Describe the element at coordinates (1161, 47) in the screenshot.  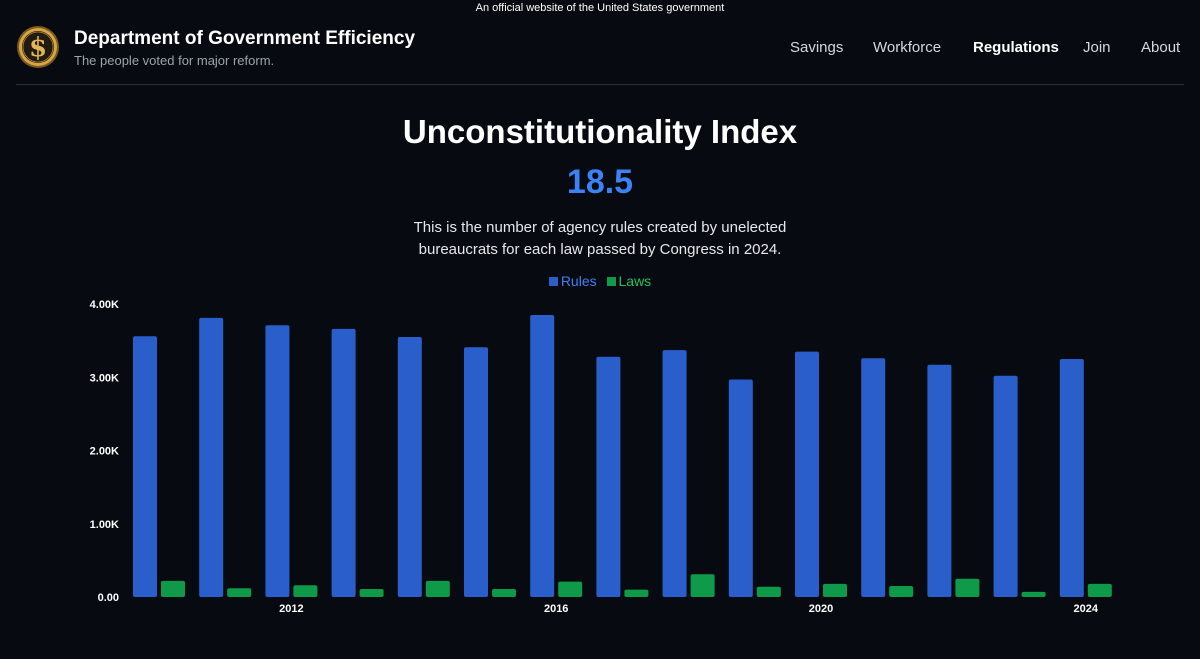
I see `nav-about: About` at that location.